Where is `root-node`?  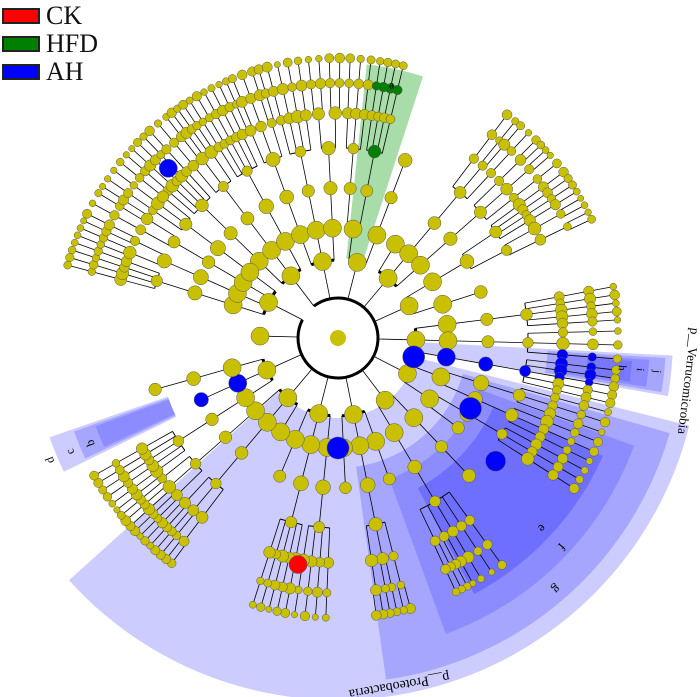 root-node is located at coordinates (338, 338).